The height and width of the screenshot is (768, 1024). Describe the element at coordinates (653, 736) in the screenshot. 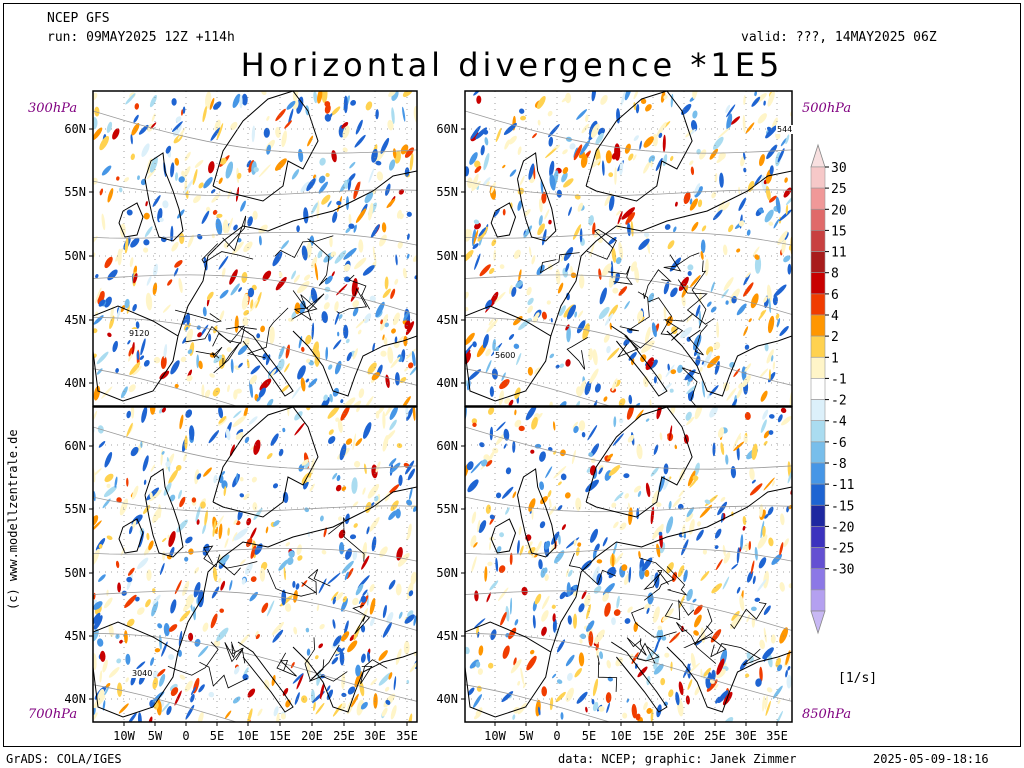

I see `lon-label-right: 15E` at that location.